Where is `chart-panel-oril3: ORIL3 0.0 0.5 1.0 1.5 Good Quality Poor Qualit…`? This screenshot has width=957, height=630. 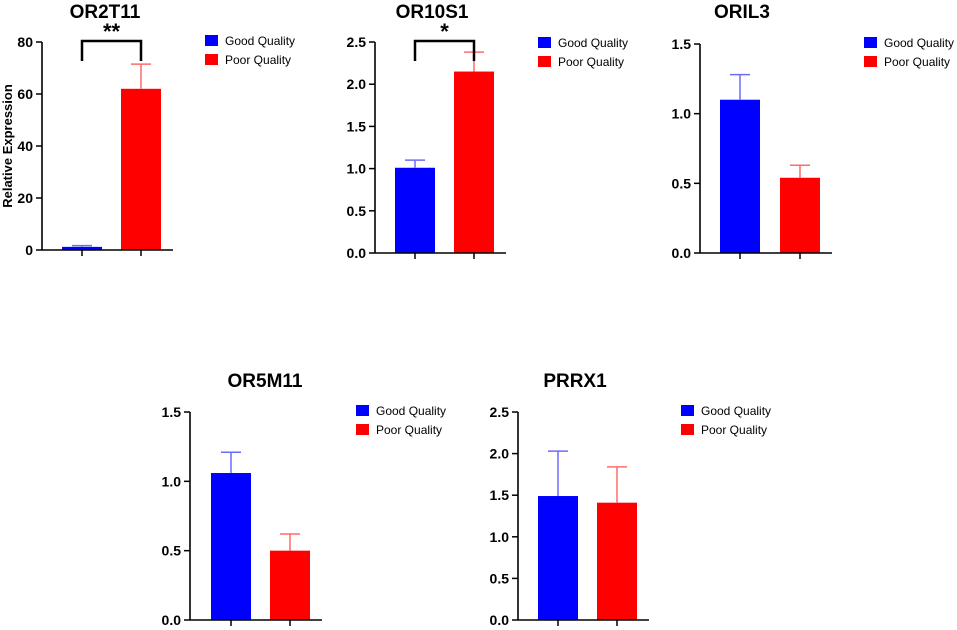 chart-panel-oril3: ORIL3 0.0 0.5 1.0 1.5 Good Quality Poor Qualit… is located at coordinates (813, 131).